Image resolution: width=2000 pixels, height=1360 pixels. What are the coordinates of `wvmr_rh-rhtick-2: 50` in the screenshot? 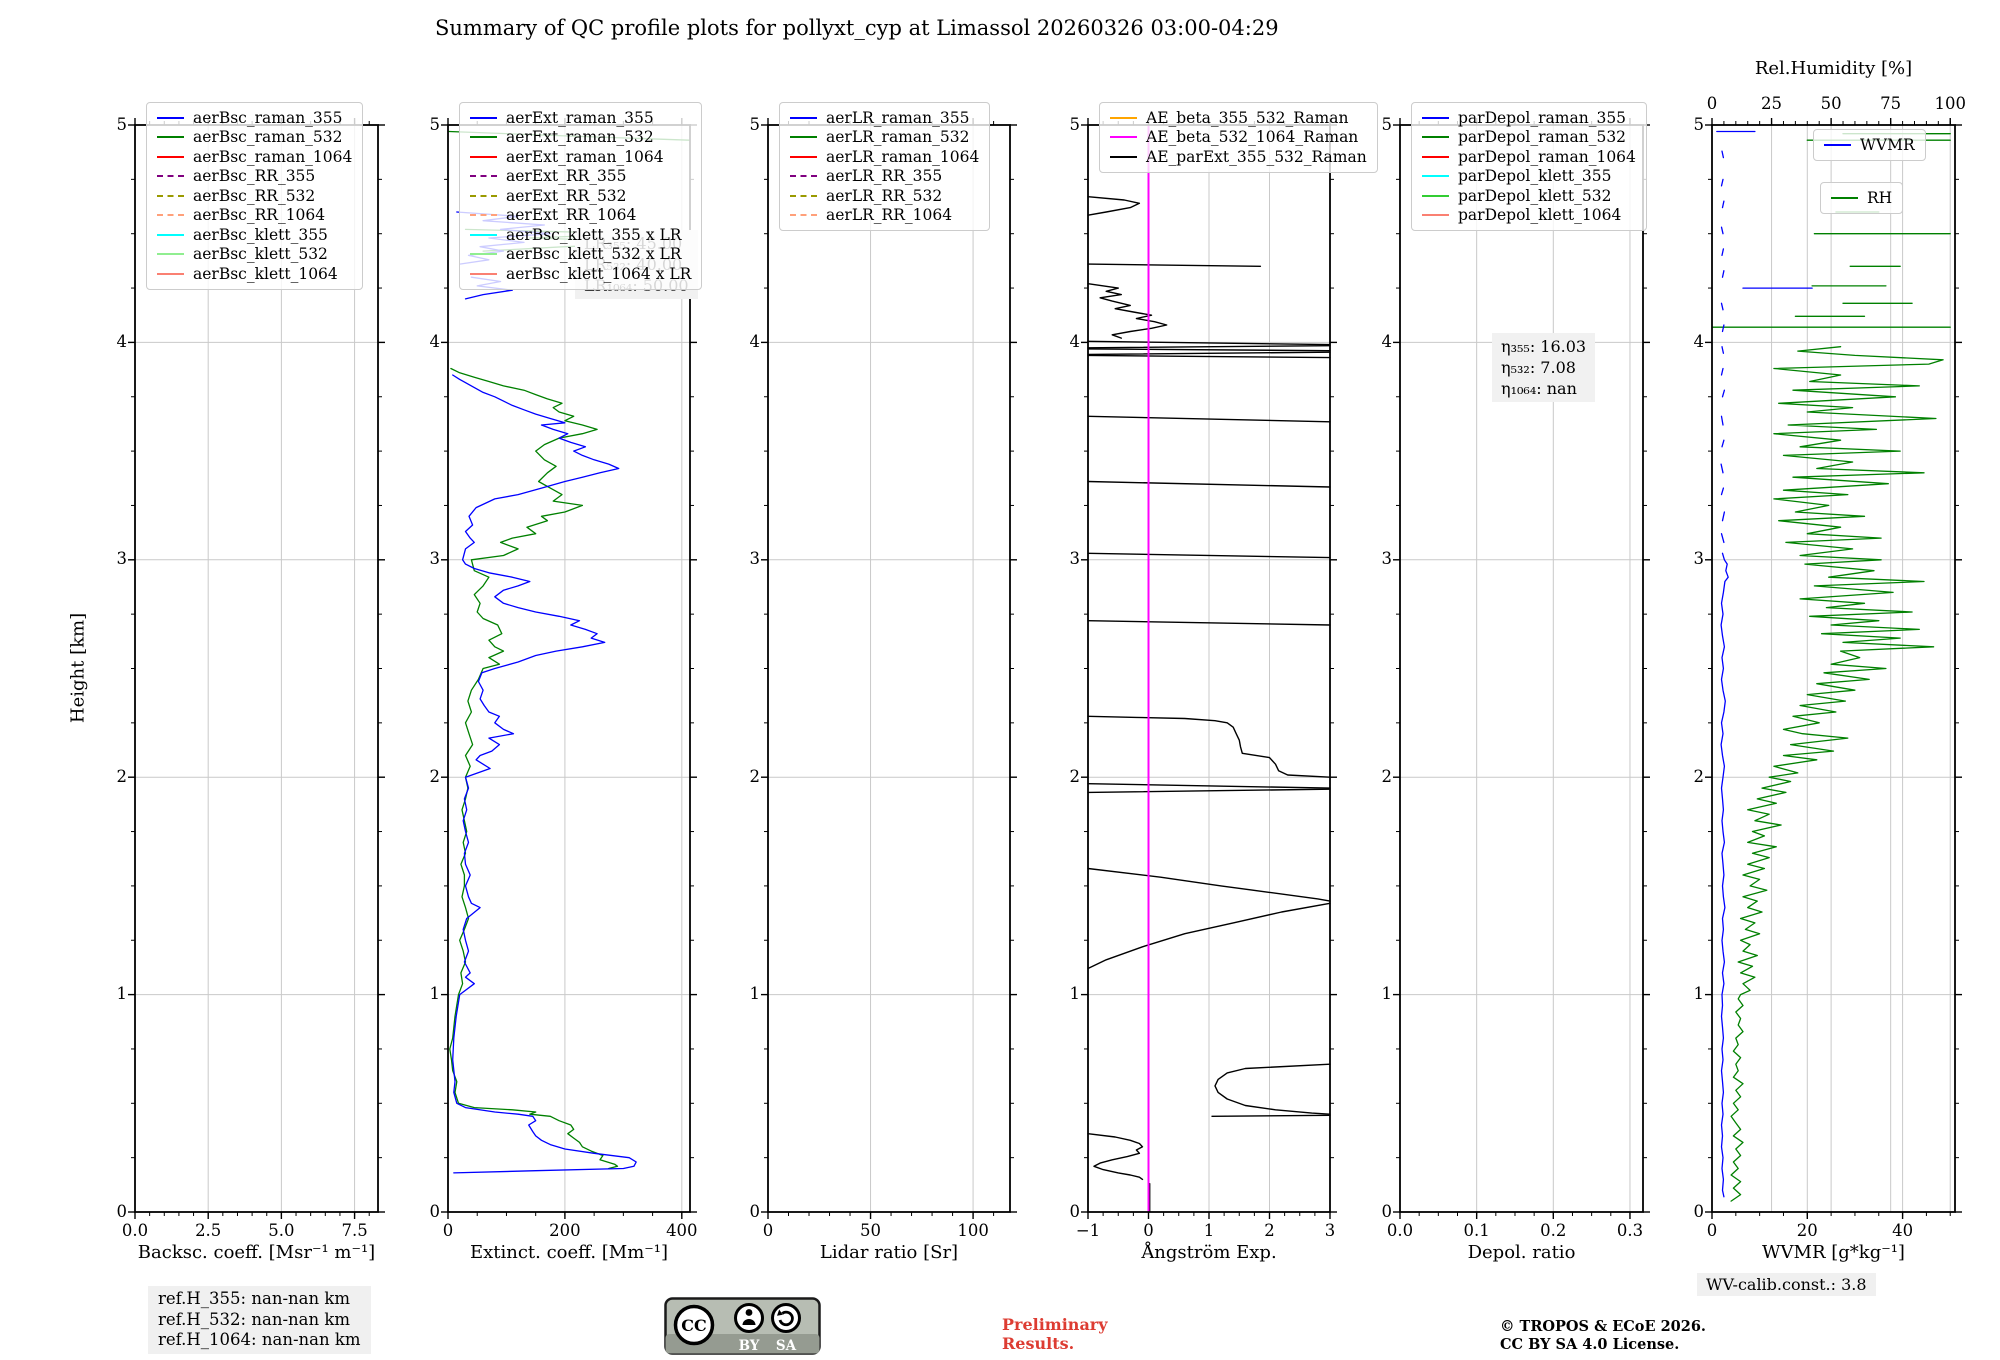 It's located at (1831, 103).